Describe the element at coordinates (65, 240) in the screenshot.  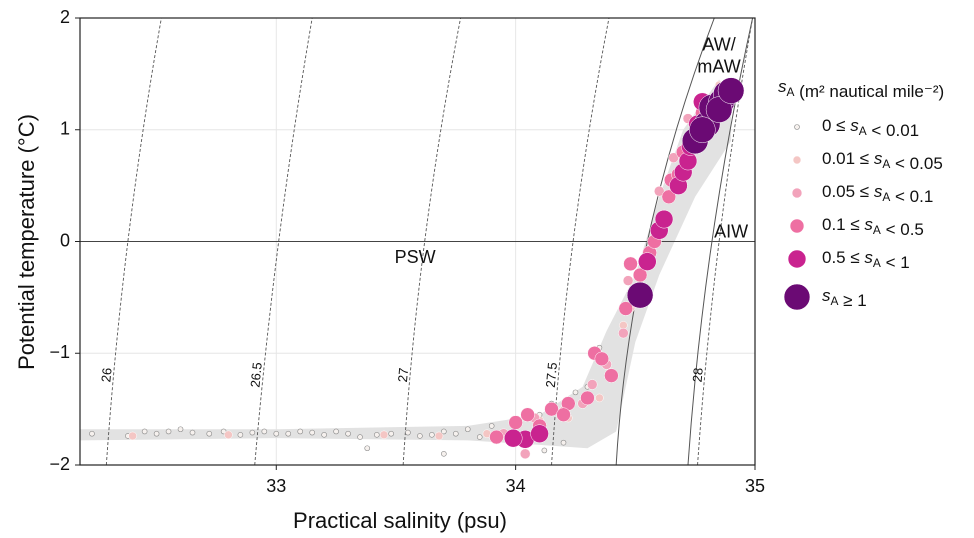
I see `y-tick-label: 0` at that location.